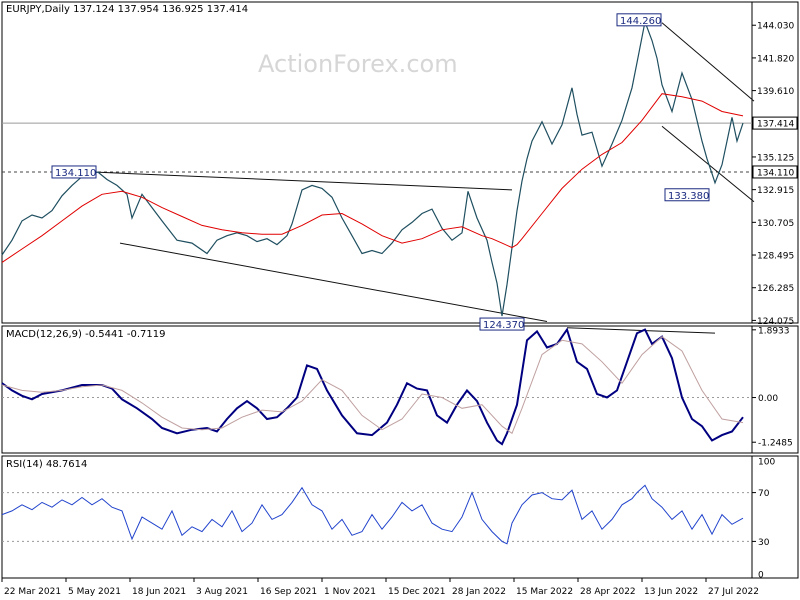  I want to click on annotation-label: 134.110, so click(75, 173).